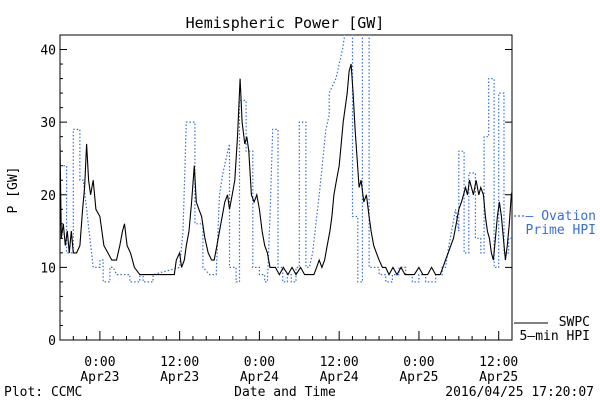 The width and height of the screenshot is (600, 400). Describe the element at coordinates (285, 23) in the screenshot. I see `chart-title: Hemispheric Power [GW]` at that location.